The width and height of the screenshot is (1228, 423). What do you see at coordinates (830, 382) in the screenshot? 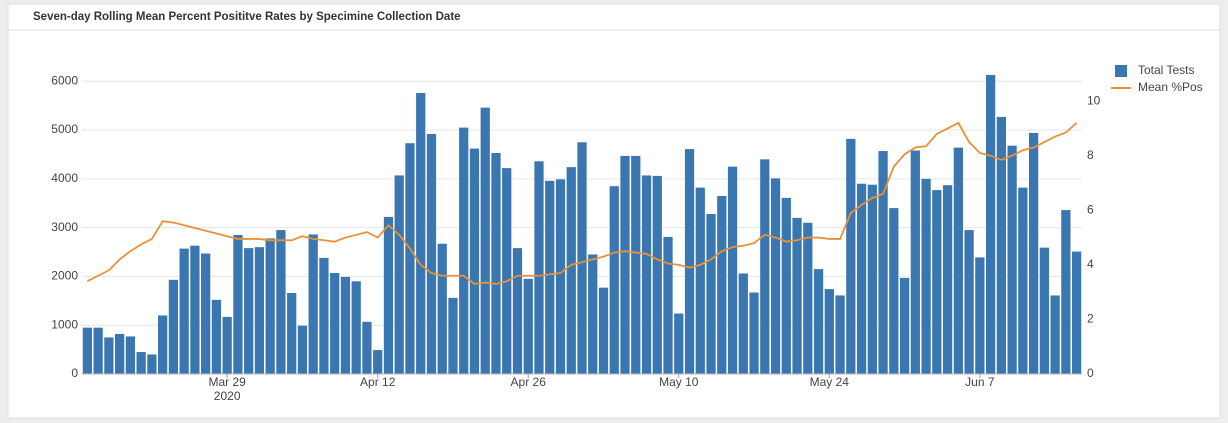
I see `x-tick-label: May 24` at bounding box center [830, 382].